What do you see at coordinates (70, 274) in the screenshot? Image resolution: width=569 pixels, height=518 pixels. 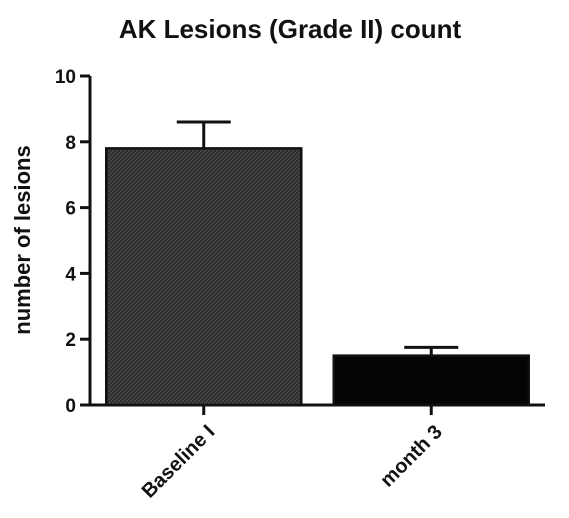 I see `y-tick-label: 4` at bounding box center [70, 274].